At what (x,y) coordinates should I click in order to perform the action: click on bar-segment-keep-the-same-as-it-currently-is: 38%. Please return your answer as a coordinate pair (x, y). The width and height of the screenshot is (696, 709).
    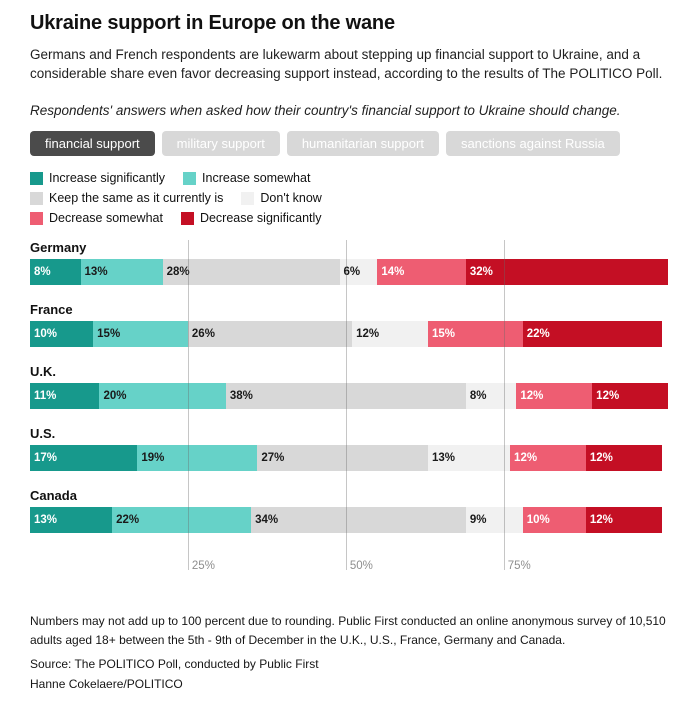
    Looking at the image, I should click on (345, 396).